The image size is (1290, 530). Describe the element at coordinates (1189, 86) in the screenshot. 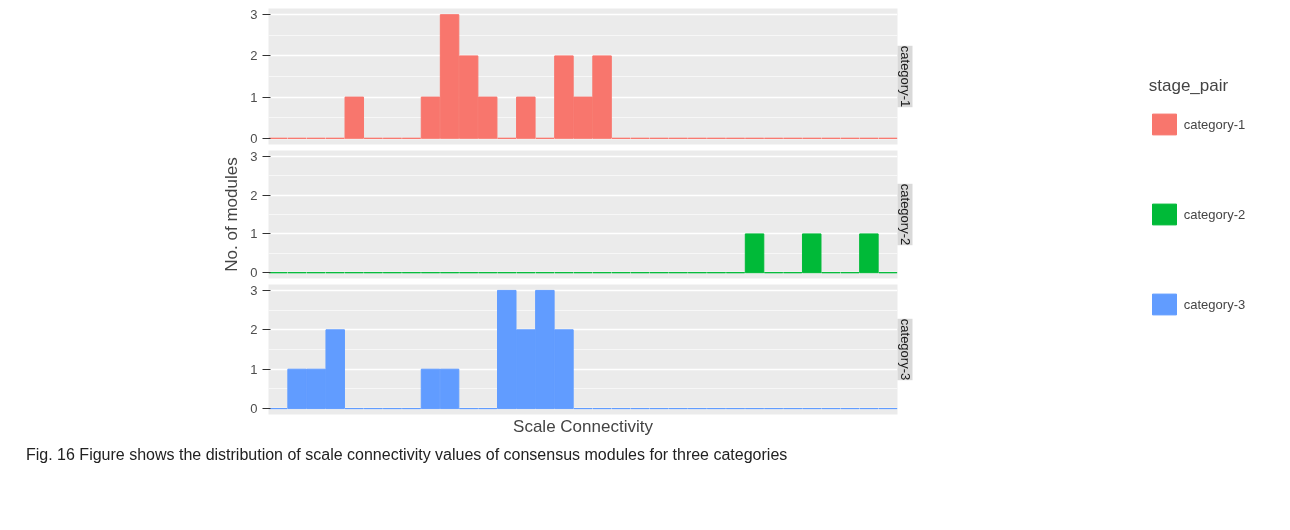

I see `legend-title: stage_pair` at that location.